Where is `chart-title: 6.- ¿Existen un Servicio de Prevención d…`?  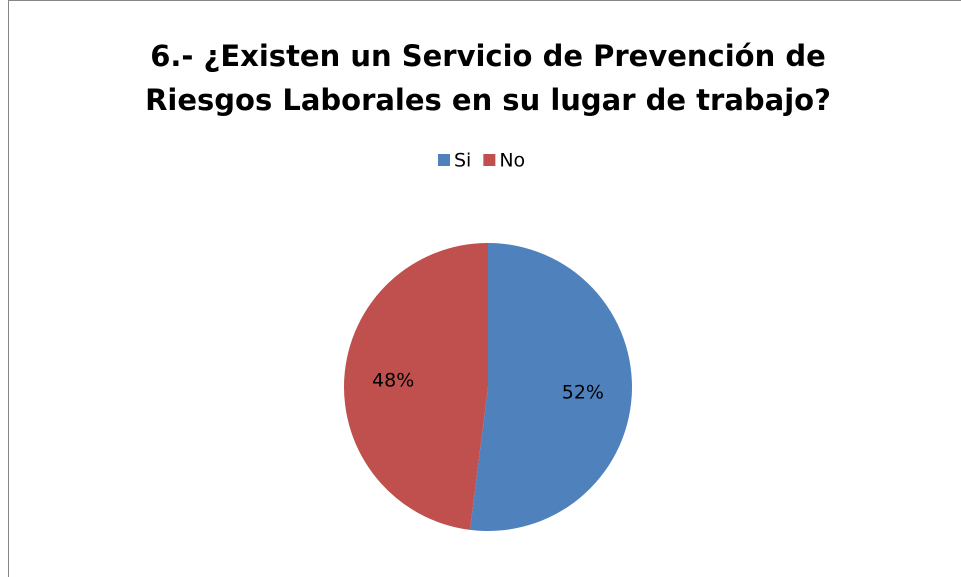 chart-title: 6.- ¿Existen un Servicio de Prevención d… is located at coordinates (488, 78).